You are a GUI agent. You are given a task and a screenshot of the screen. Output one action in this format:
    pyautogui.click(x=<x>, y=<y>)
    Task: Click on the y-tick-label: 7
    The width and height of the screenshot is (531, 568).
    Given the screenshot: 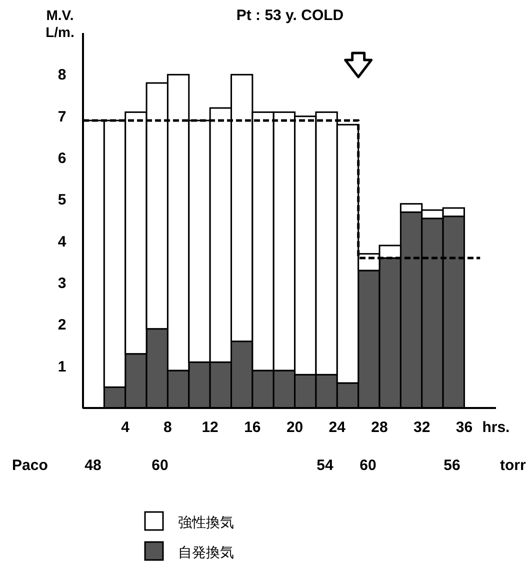 What is the action you would take?
    pyautogui.click(x=62, y=117)
    